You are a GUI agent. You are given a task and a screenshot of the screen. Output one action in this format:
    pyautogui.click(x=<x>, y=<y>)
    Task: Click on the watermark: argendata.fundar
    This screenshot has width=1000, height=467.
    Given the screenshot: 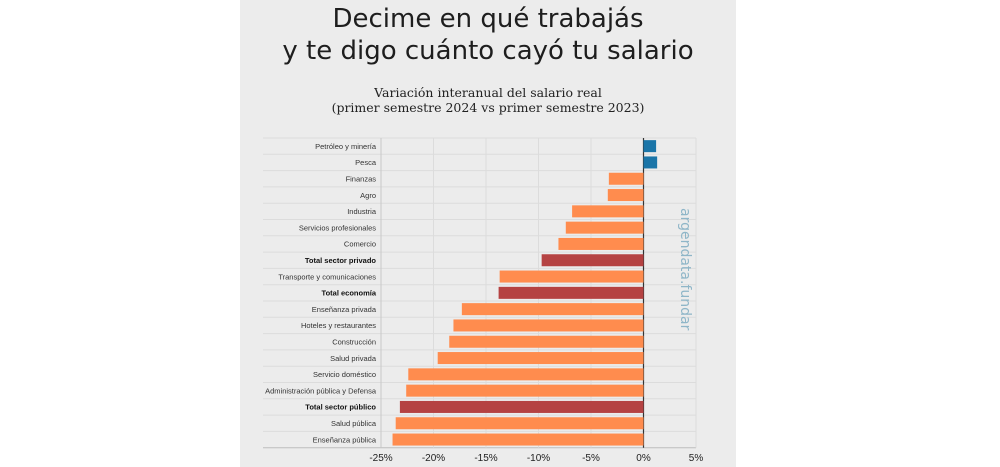 What is the action you would take?
    pyautogui.click(x=685, y=269)
    